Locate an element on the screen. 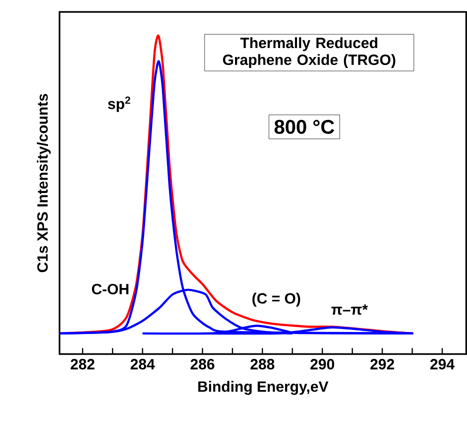 Image resolution: width=467 pixels, height=425 pixels. x-tick-label: 290 is located at coordinates (322, 364).